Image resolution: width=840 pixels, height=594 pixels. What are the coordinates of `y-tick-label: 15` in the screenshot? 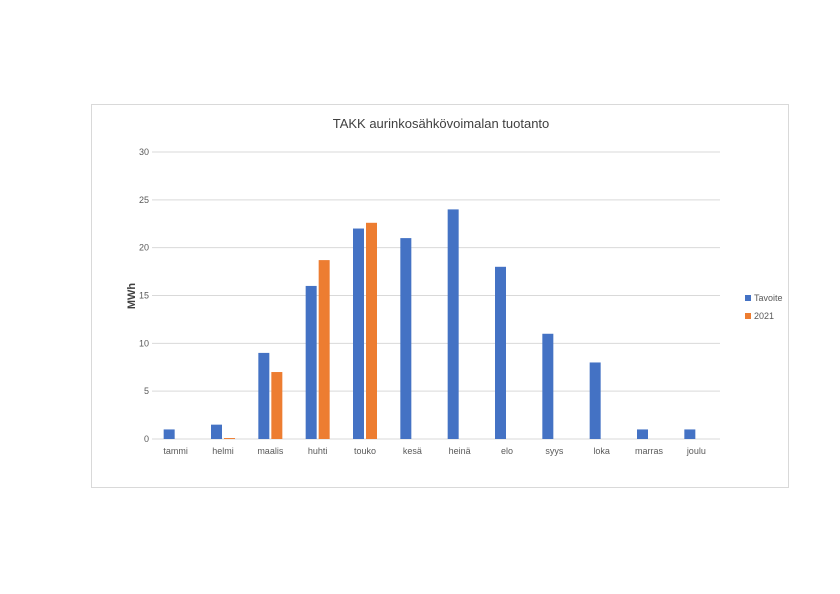 It's located at (144, 296).